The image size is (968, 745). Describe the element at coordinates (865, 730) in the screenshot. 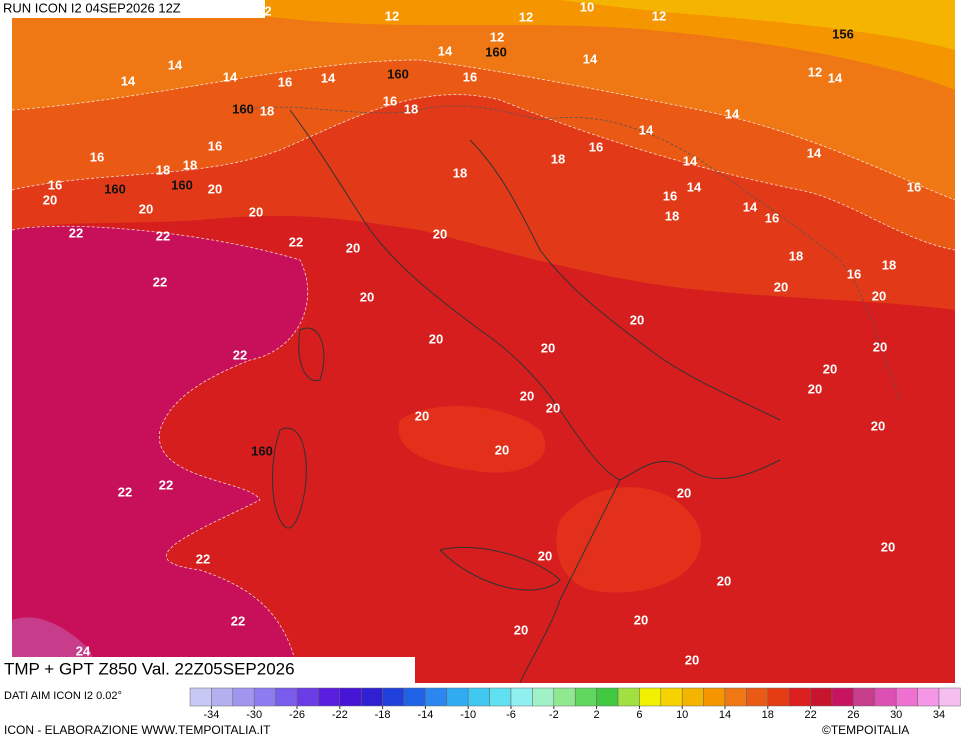

I see `copyright-label: ©TEMPOITALIA` at that location.